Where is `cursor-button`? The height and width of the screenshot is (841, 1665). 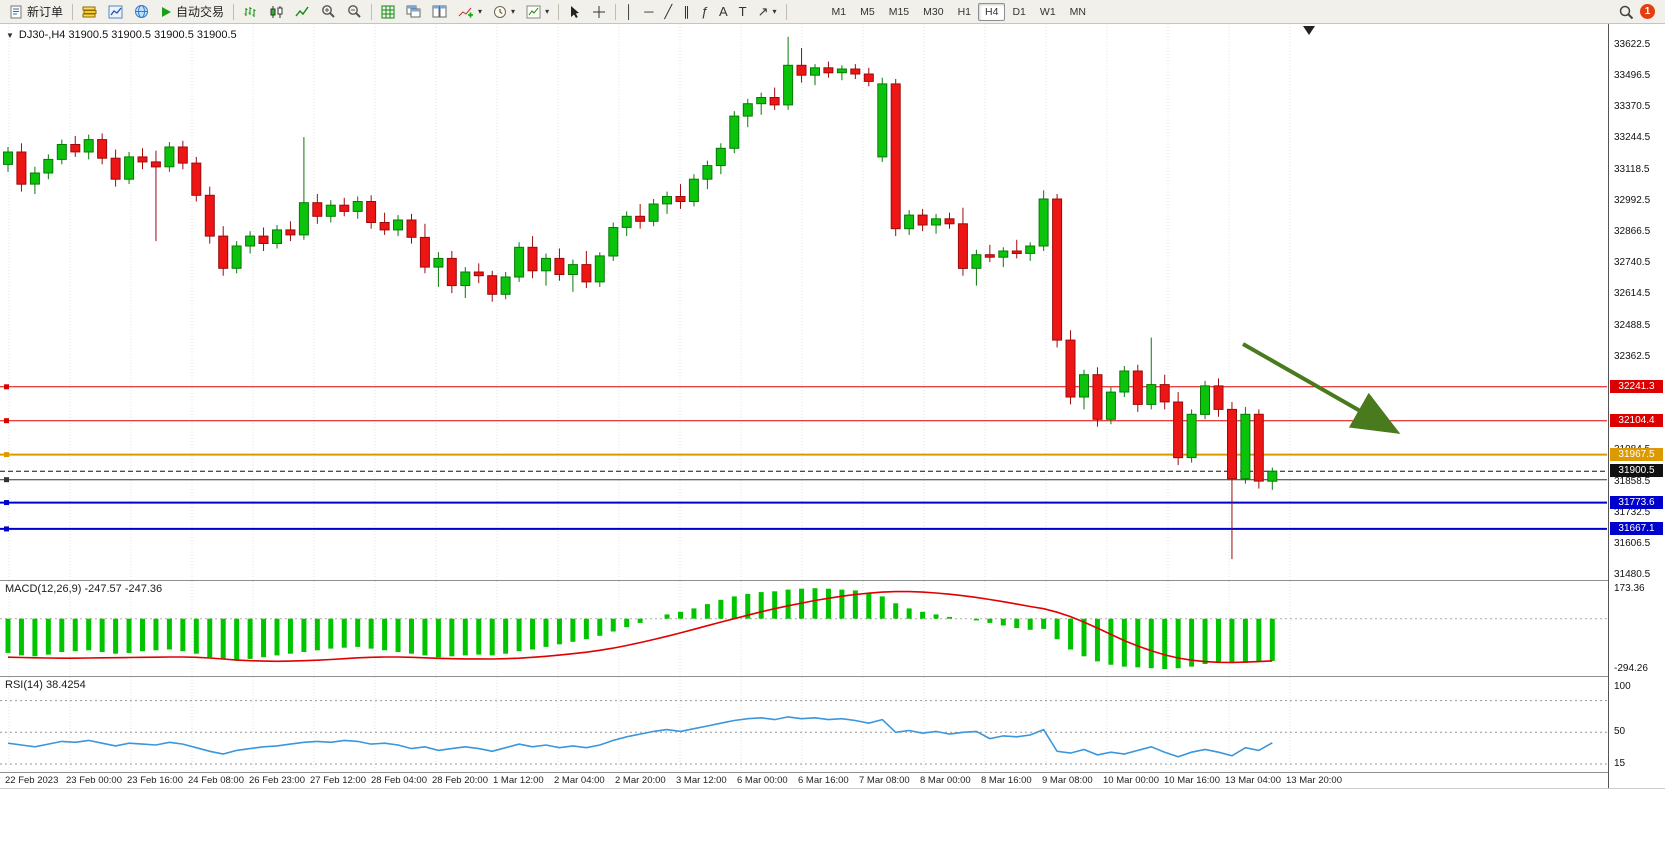 cursor-button is located at coordinates (574, 12).